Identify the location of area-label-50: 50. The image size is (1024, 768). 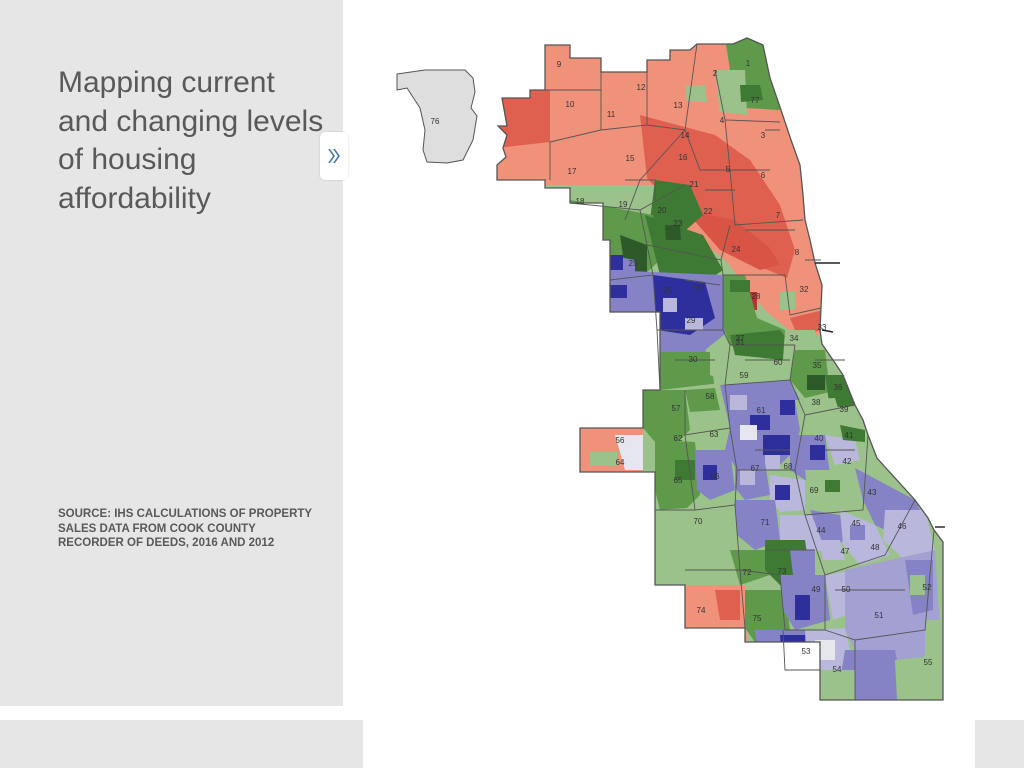
(846, 589).